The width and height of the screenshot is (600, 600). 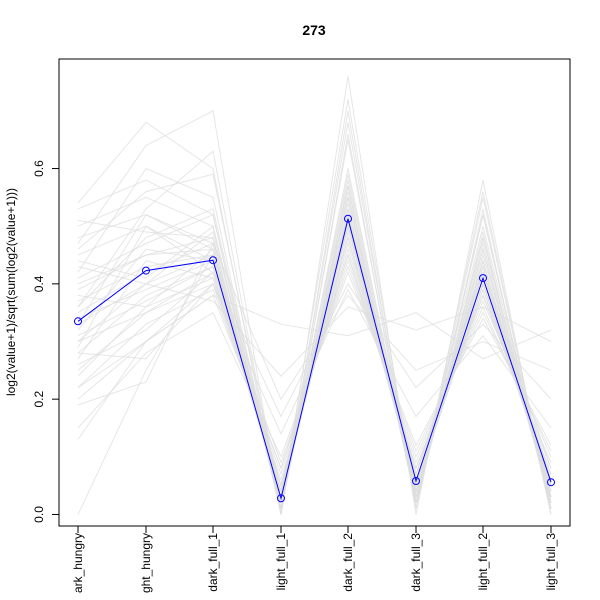 What do you see at coordinates (314, 30) in the screenshot?
I see `chart-title: 273` at bounding box center [314, 30].